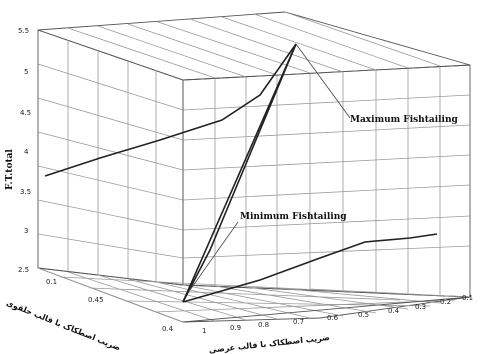  I want to click on annotation-maximum: Maximum Fishtailing, so click(404, 120).